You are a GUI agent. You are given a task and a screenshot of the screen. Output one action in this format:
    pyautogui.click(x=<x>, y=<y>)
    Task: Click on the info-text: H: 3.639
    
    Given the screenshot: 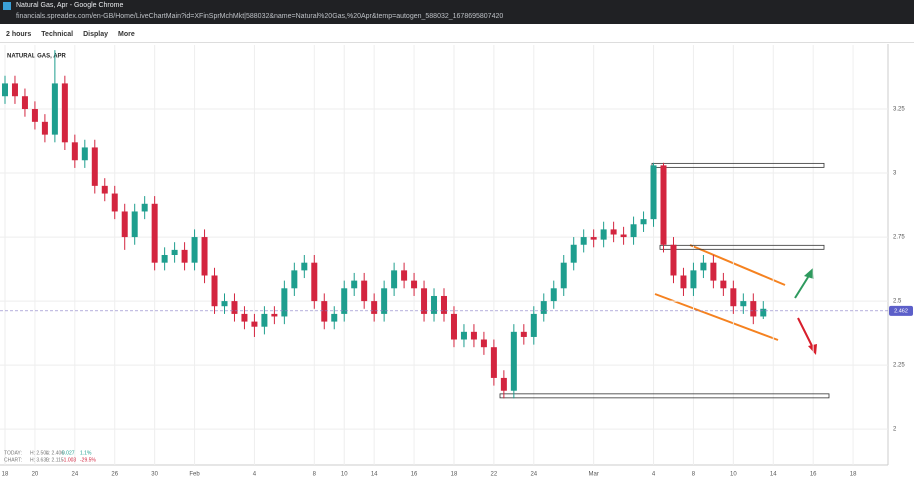 What is the action you would take?
    pyautogui.click(x=39, y=460)
    